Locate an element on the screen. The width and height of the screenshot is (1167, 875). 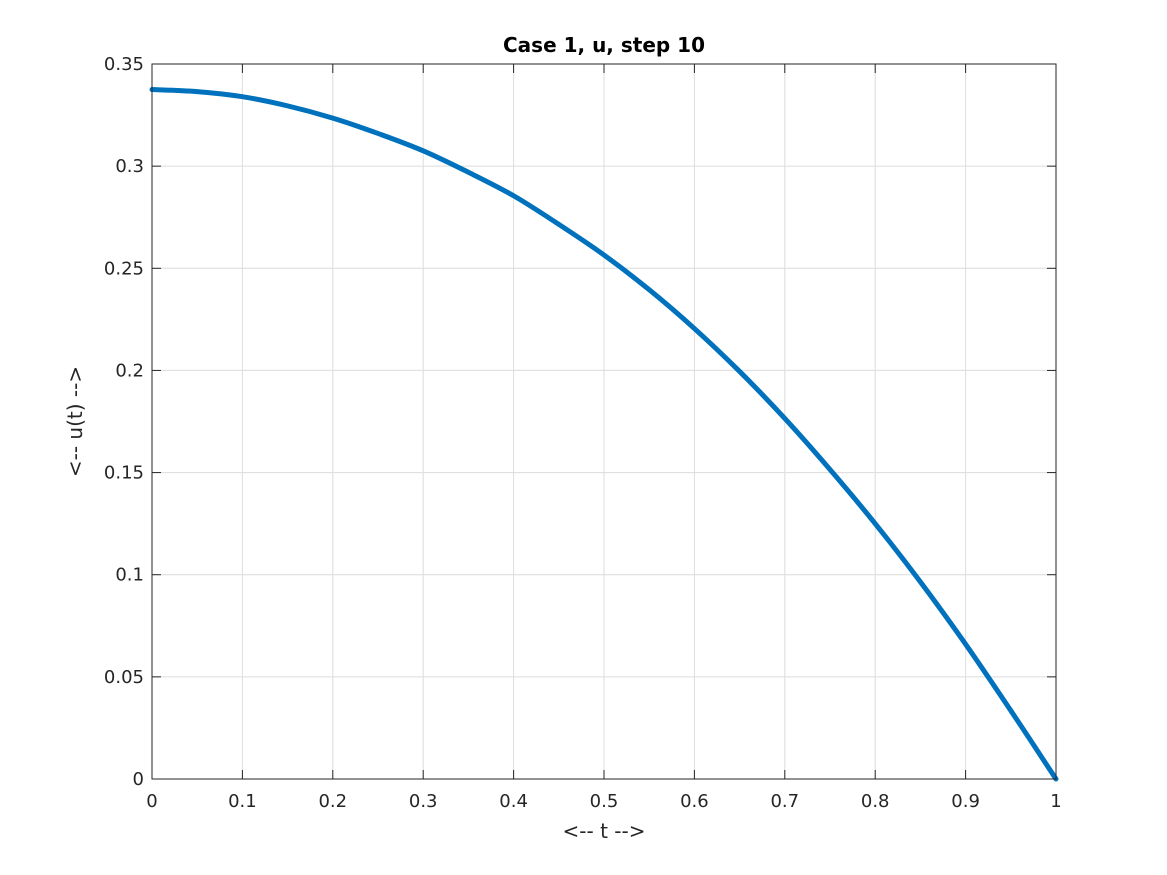
y-tick-labels: 0 0.05 0.1 0.15 0.2 0.25 0.3 0.35 is located at coordinates (124, 422).